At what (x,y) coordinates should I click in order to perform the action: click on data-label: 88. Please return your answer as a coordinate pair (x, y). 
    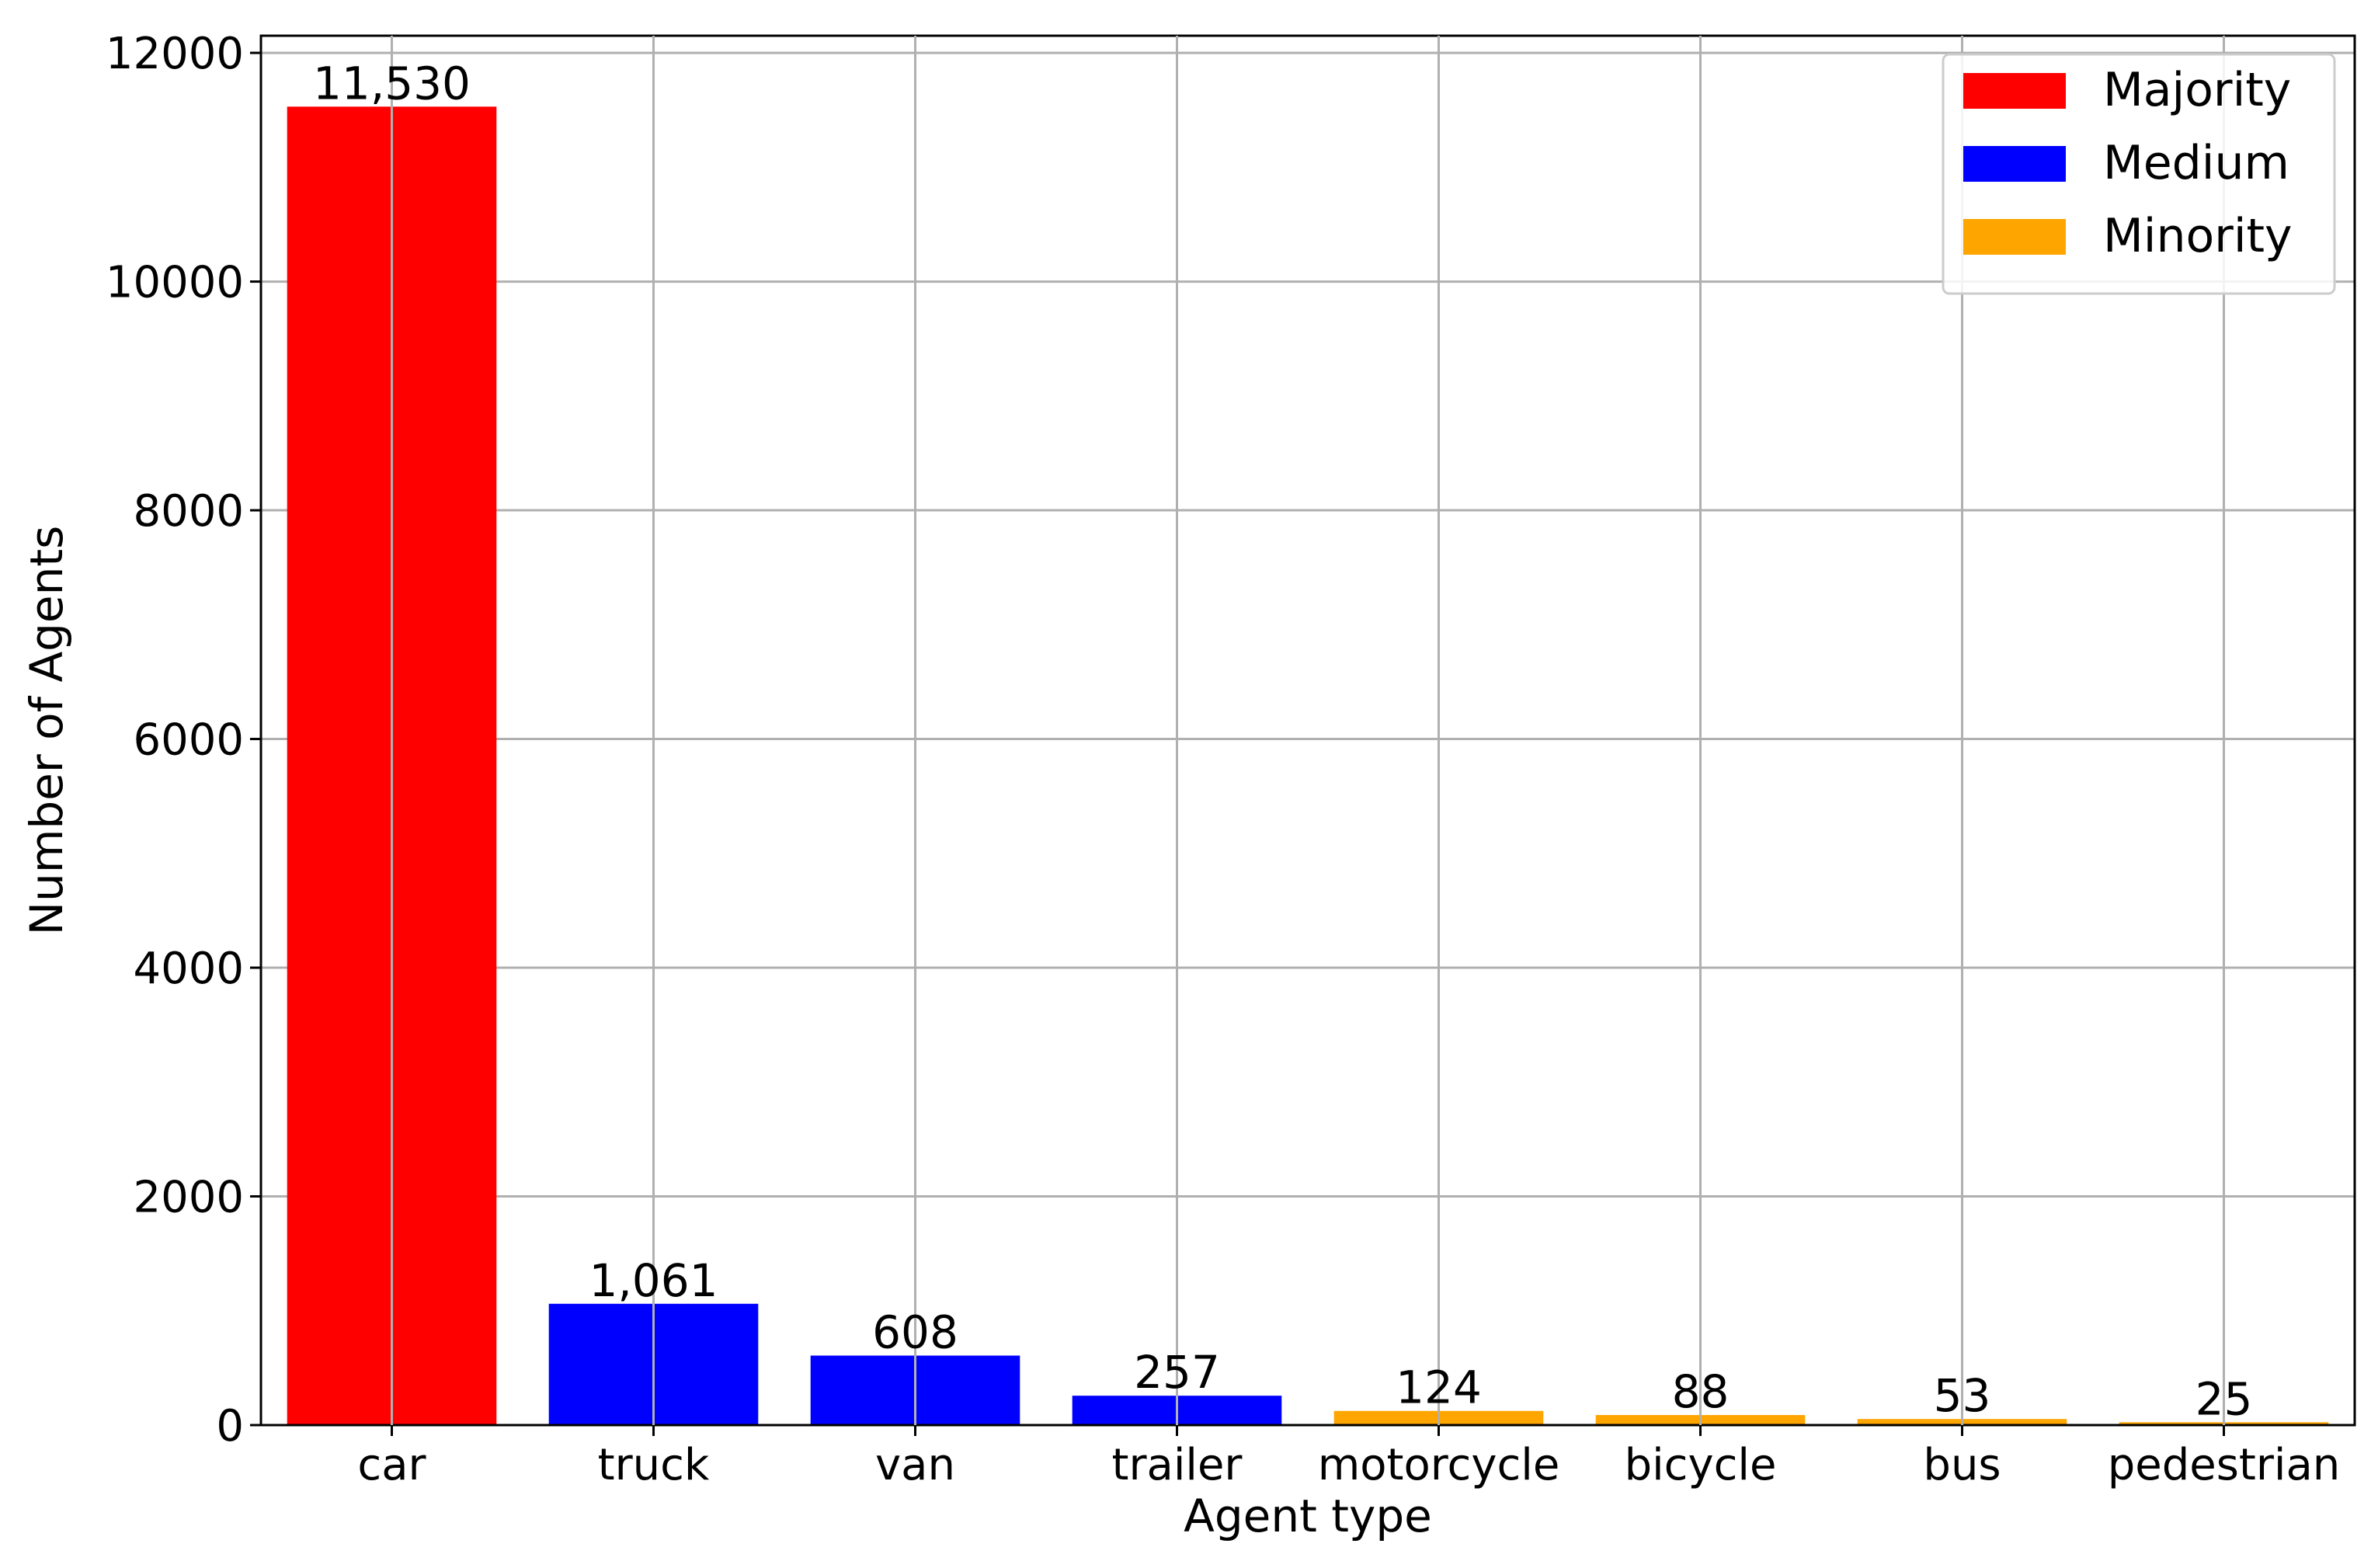
    Looking at the image, I should click on (1701, 1391).